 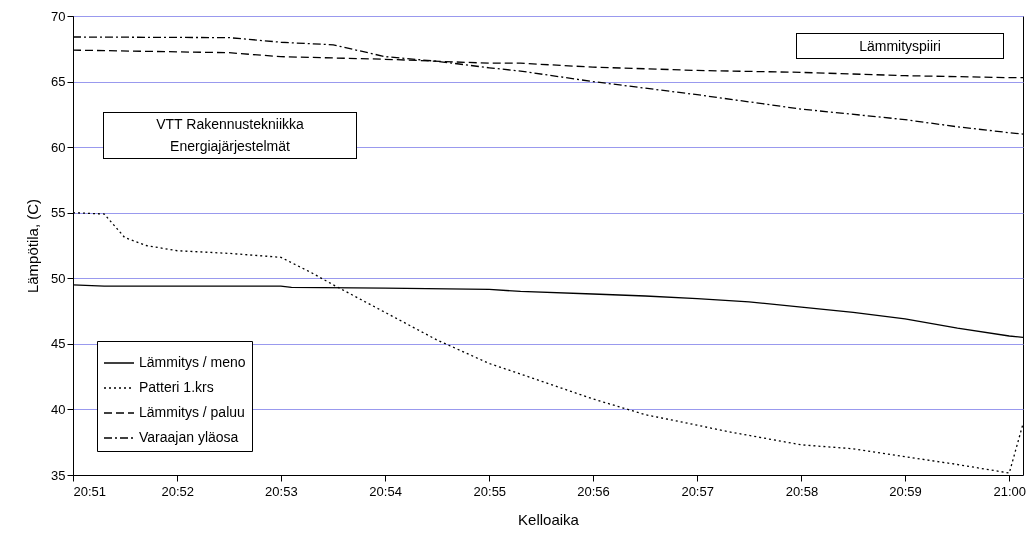 I want to click on y-tick-label: 50, so click(x=58, y=278).